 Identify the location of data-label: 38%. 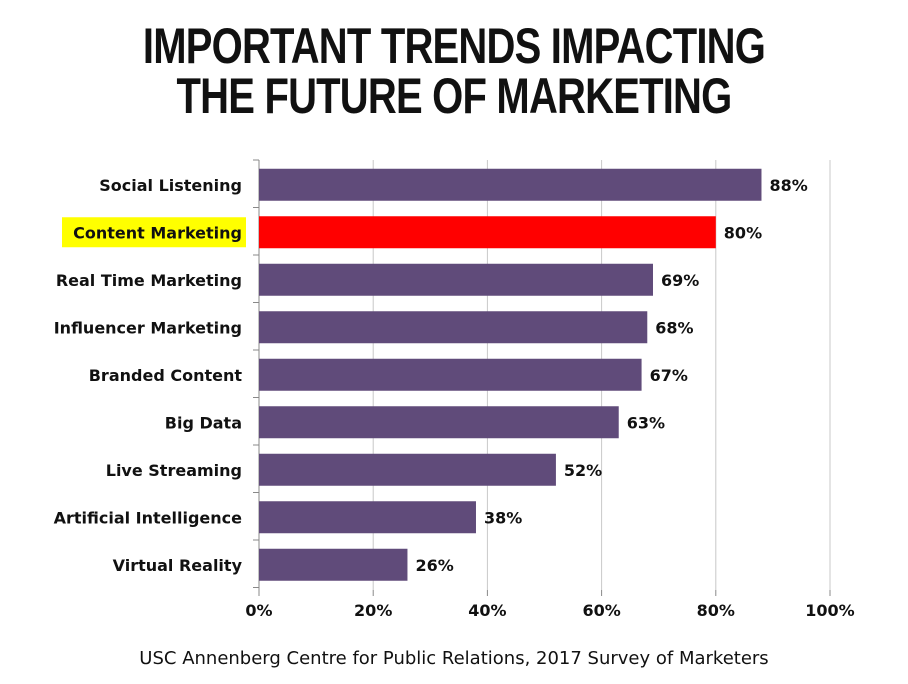
(503, 517).